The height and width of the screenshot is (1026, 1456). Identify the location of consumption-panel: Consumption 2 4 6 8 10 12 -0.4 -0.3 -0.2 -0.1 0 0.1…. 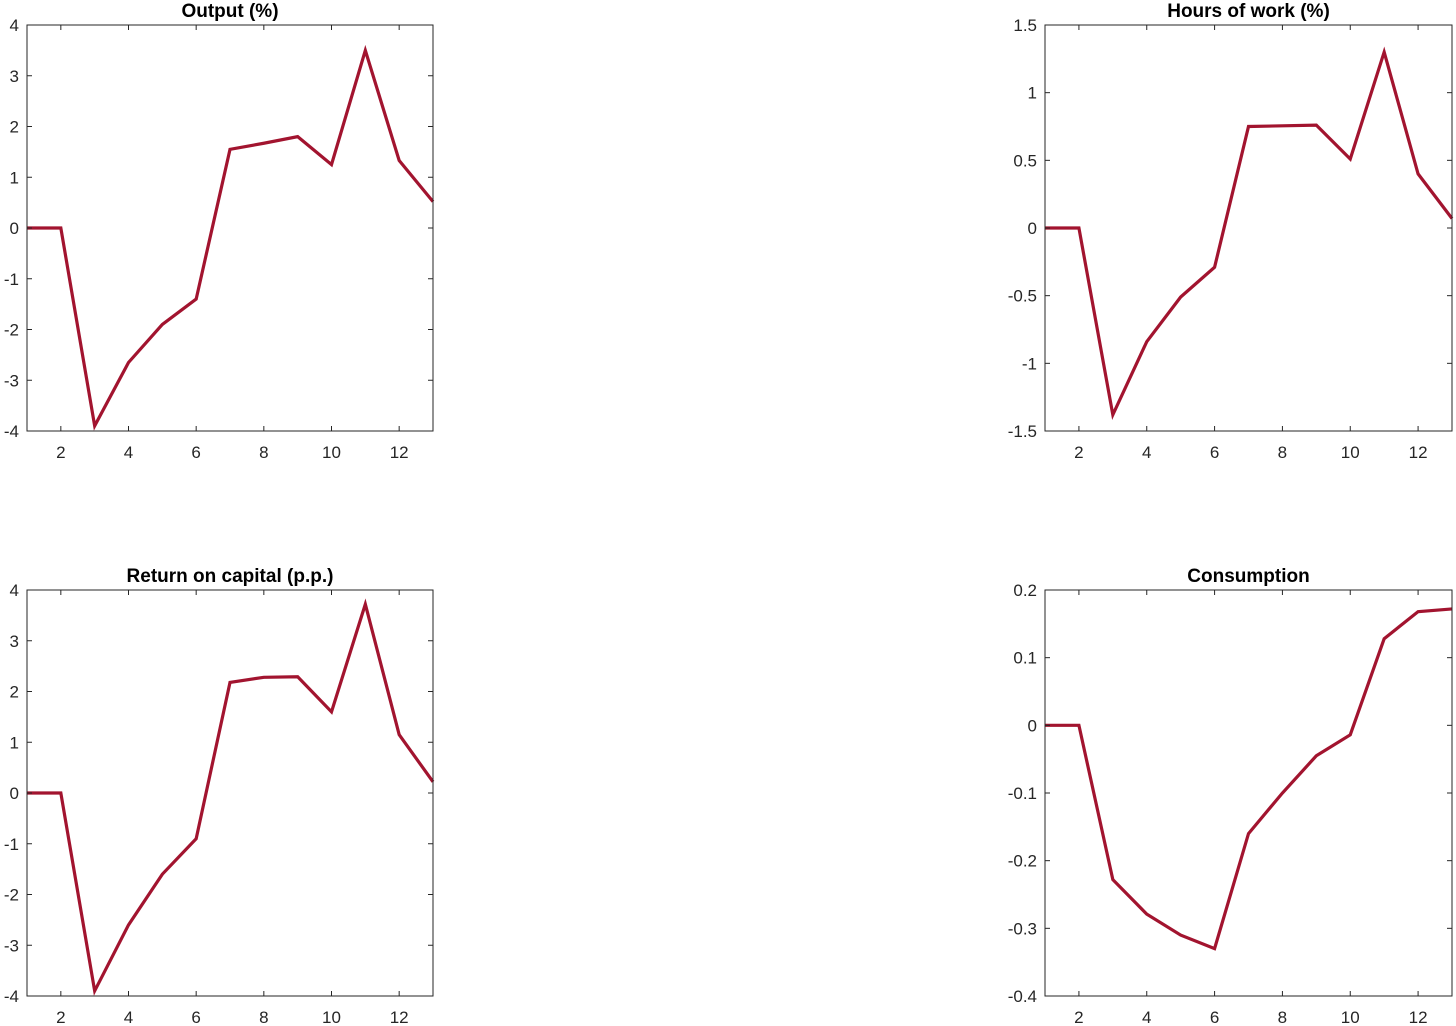
(1230, 796).